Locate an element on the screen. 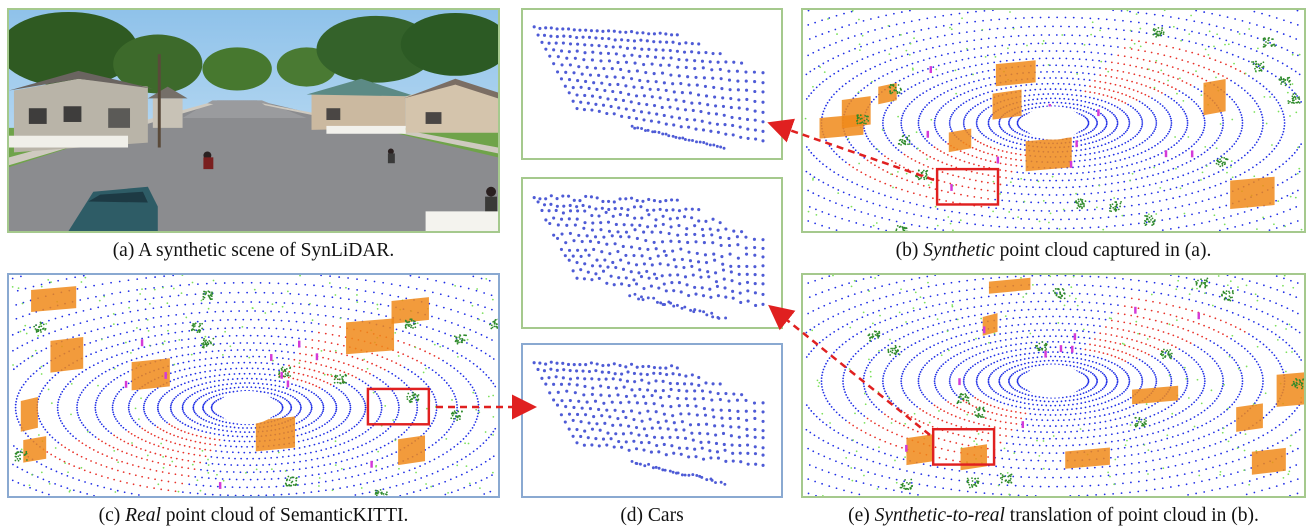 The height and width of the screenshot is (531, 1313). real-car-points is located at coordinates (652, 420).